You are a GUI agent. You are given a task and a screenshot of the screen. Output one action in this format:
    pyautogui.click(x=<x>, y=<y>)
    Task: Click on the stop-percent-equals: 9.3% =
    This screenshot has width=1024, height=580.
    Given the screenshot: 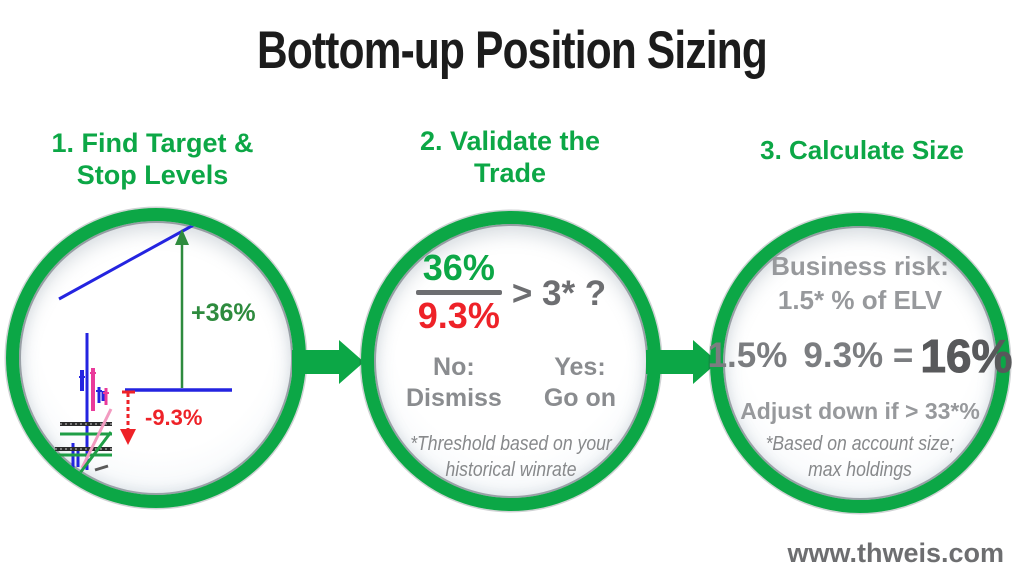 What is the action you would take?
    pyautogui.click(x=858, y=355)
    